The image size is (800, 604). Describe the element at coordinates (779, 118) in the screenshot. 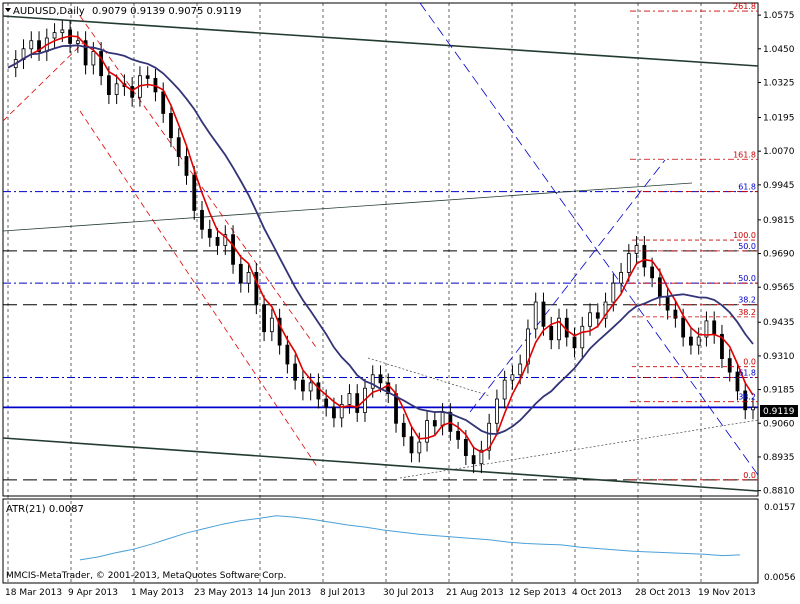

I see `y-tick-label: 1.0195` at that location.